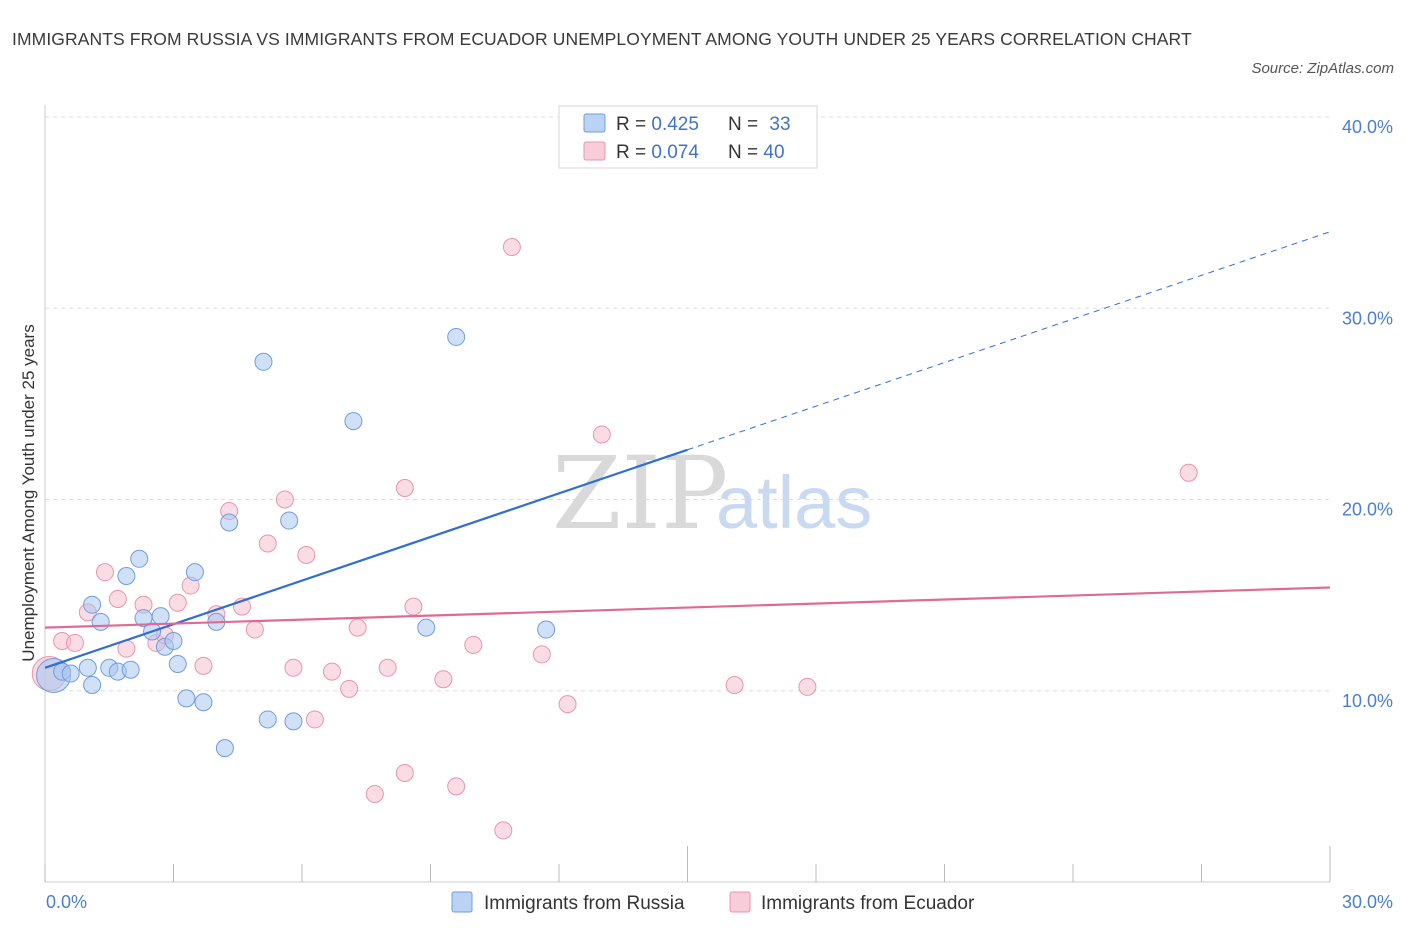 This screenshot has width=1406, height=930. What do you see at coordinates (1367, 127) in the screenshot?
I see `y-tick-label: 40.0%` at bounding box center [1367, 127].